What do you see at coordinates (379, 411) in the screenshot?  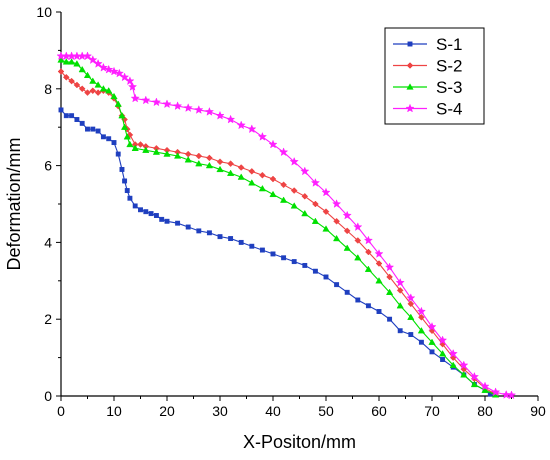 I see `x-tick-label: 60` at bounding box center [379, 411].